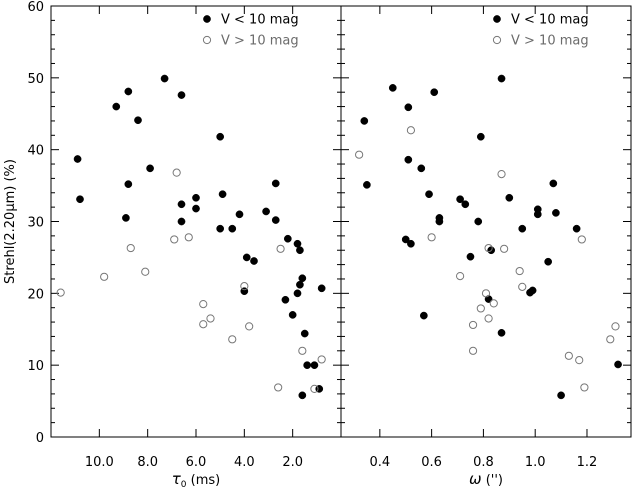 Image resolution: width=632 pixels, height=487 pixels. I want to click on legend-marker-filled, so click(497, 19).